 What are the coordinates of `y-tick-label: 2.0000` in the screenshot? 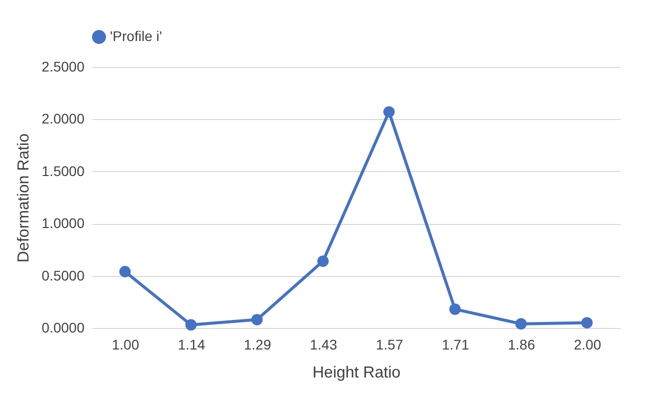 It's located at (63, 118).